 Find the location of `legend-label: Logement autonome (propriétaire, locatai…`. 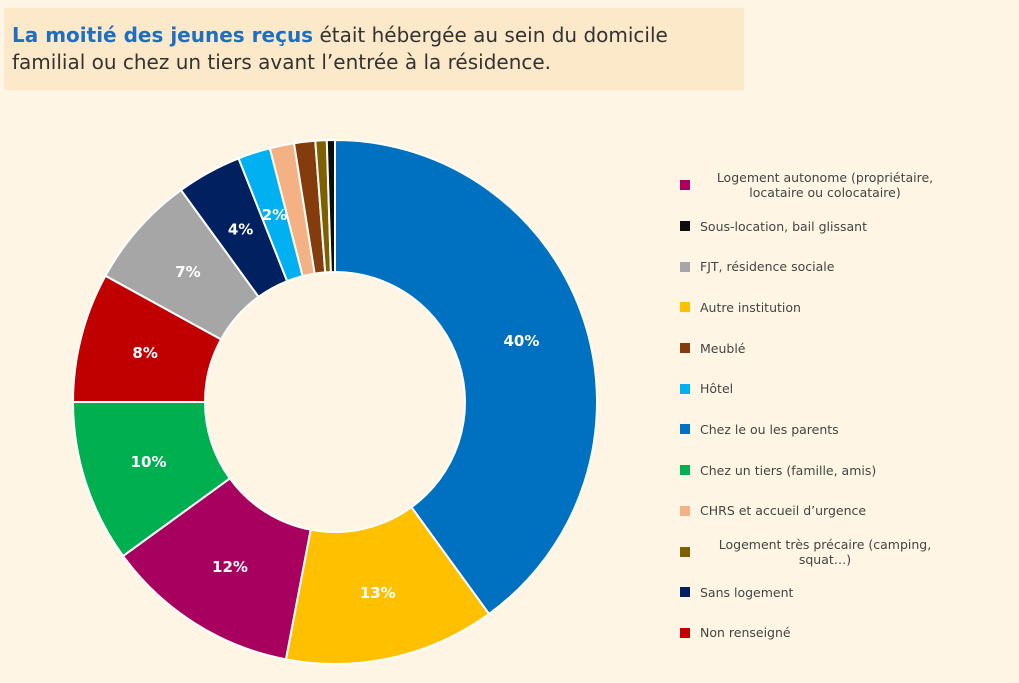

legend-label: Logement autonome (propriétaire, locatai… is located at coordinates (825, 185).